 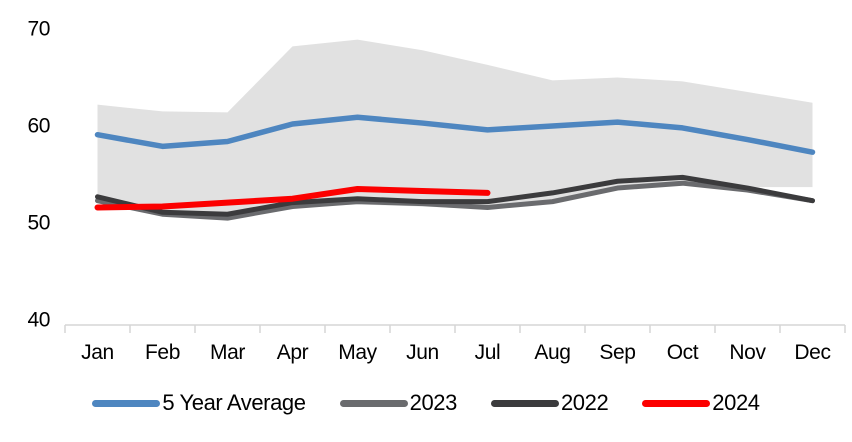 What do you see at coordinates (293, 352) in the screenshot?
I see `x-axis-label: Apr` at bounding box center [293, 352].